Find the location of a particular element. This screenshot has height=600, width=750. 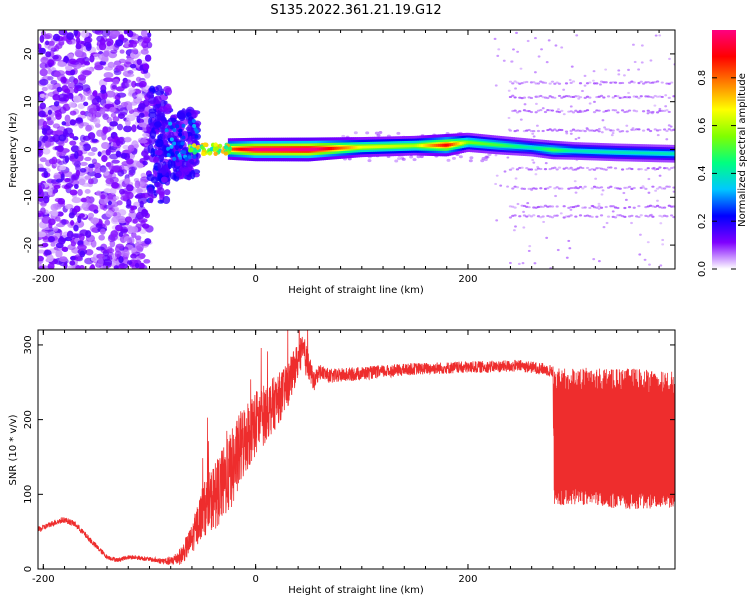

snr-x-label: Height of straight line (km) is located at coordinates (356, 590).